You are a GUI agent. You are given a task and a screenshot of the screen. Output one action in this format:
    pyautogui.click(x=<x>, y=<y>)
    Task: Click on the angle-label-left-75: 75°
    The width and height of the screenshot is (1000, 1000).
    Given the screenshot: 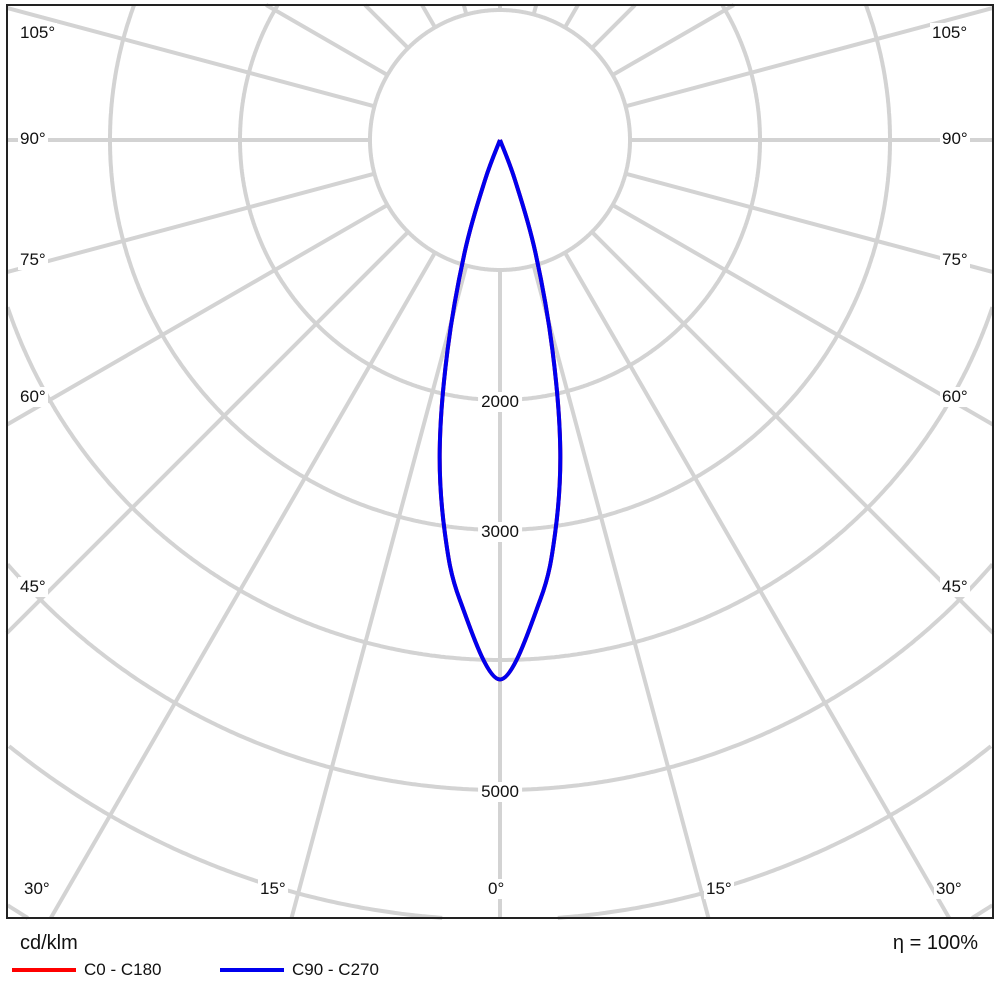 What is the action you would take?
    pyautogui.click(x=33, y=260)
    